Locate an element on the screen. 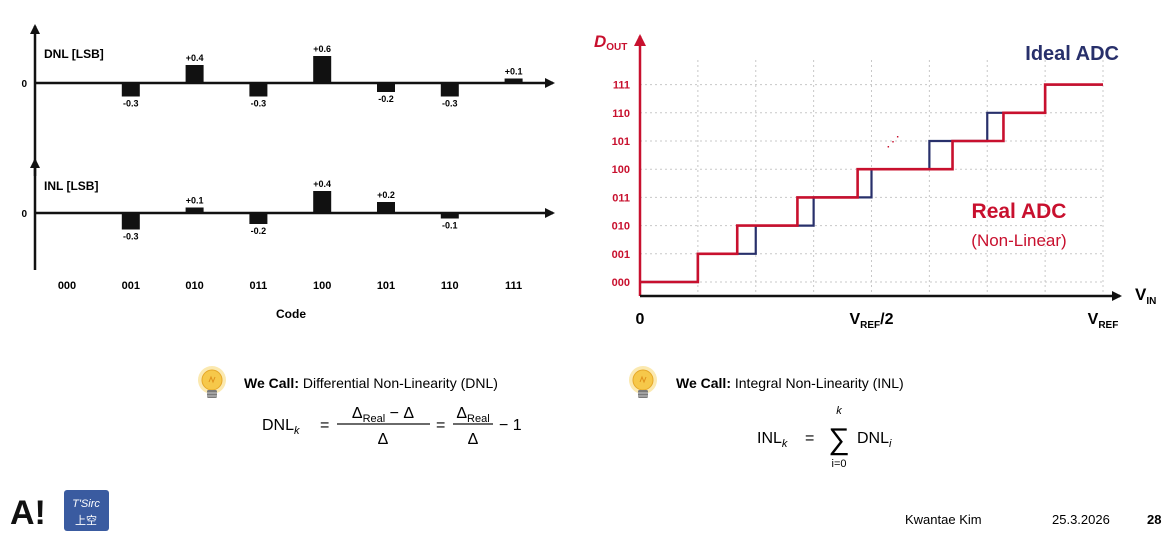 The height and width of the screenshot is (544, 1175). code-tick-label: 000 is located at coordinates (67, 286).